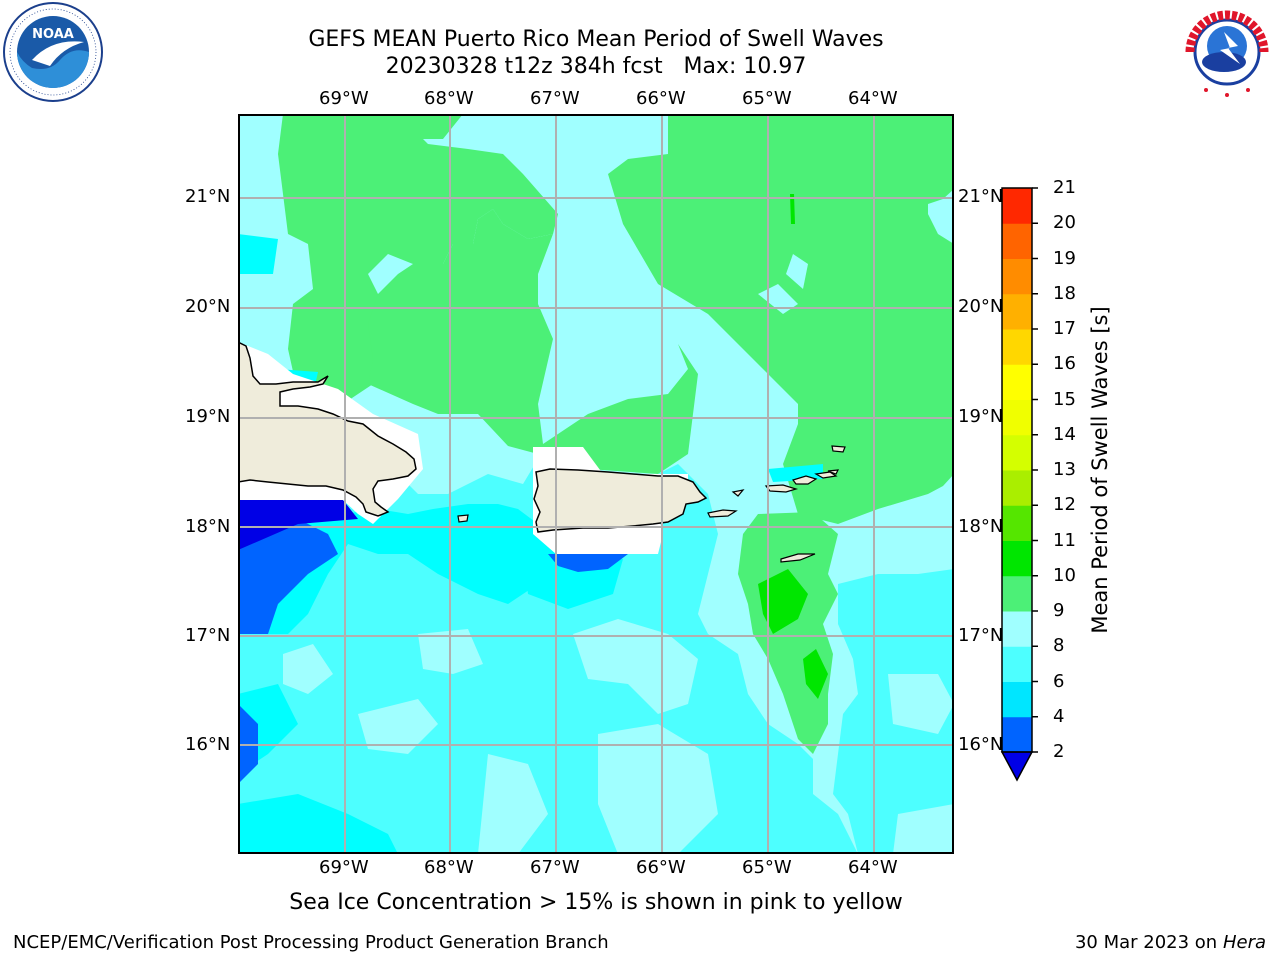 The width and height of the screenshot is (1280, 960). What do you see at coordinates (258, 254) in the screenshot?
I see `field-4-6-west-strip` at bounding box center [258, 254].